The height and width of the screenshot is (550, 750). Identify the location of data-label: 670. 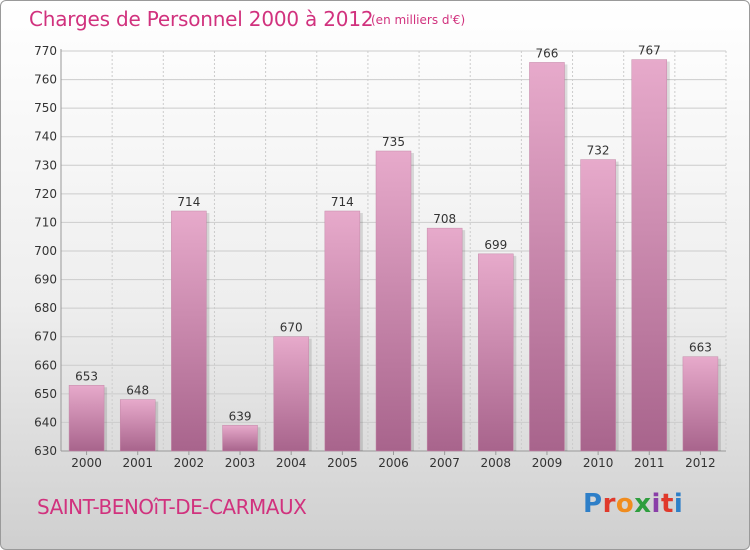
(291, 328).